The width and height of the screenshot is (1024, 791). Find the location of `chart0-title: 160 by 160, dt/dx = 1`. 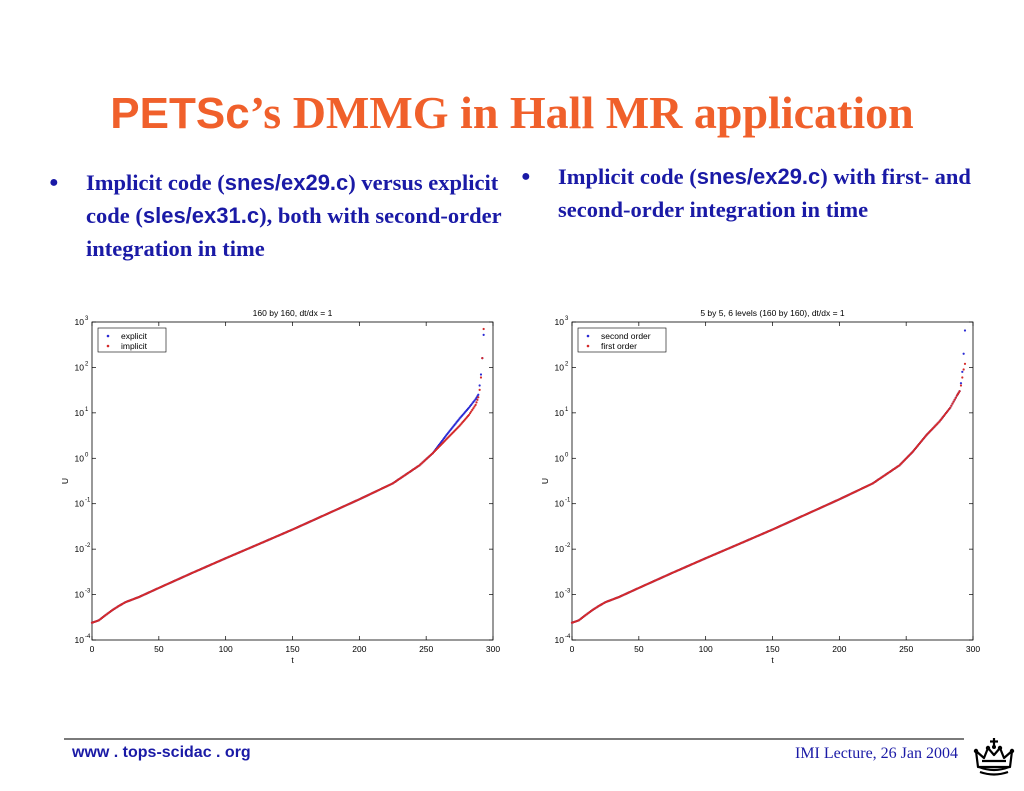

chart0-title: 160 by 160, dt/dx = 1 is located at coordinates (293, 313).